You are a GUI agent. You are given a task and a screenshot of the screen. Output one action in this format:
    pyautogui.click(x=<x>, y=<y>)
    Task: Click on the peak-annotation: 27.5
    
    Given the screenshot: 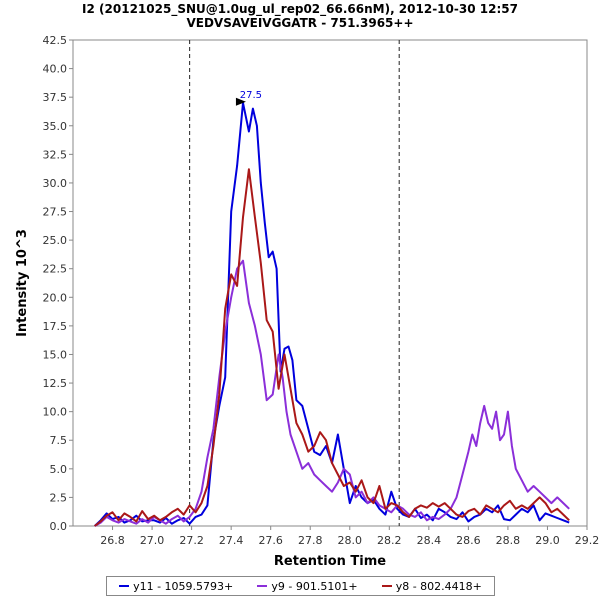 What is the action you would take?
    pyautogui.click(x=248, y=98)
    